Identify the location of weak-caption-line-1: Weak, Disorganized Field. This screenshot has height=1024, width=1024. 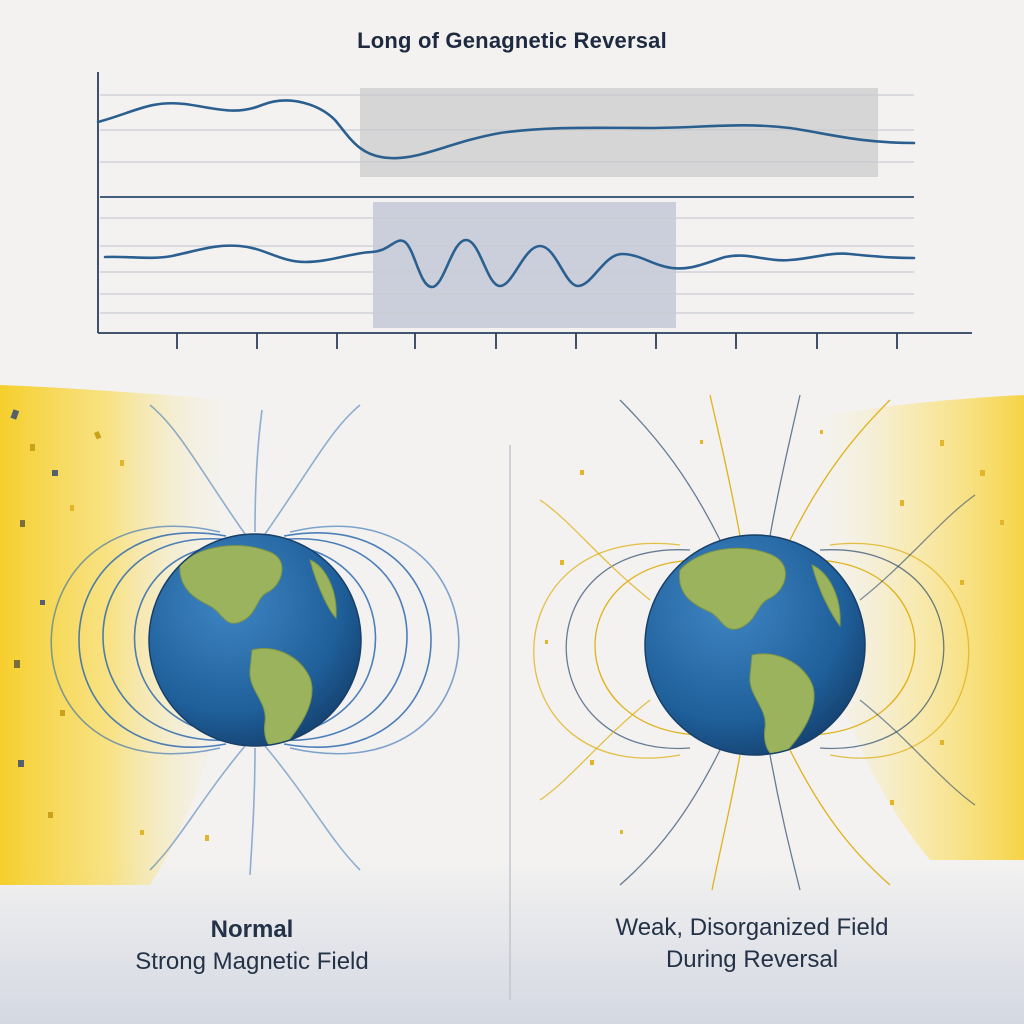
(752, 927).